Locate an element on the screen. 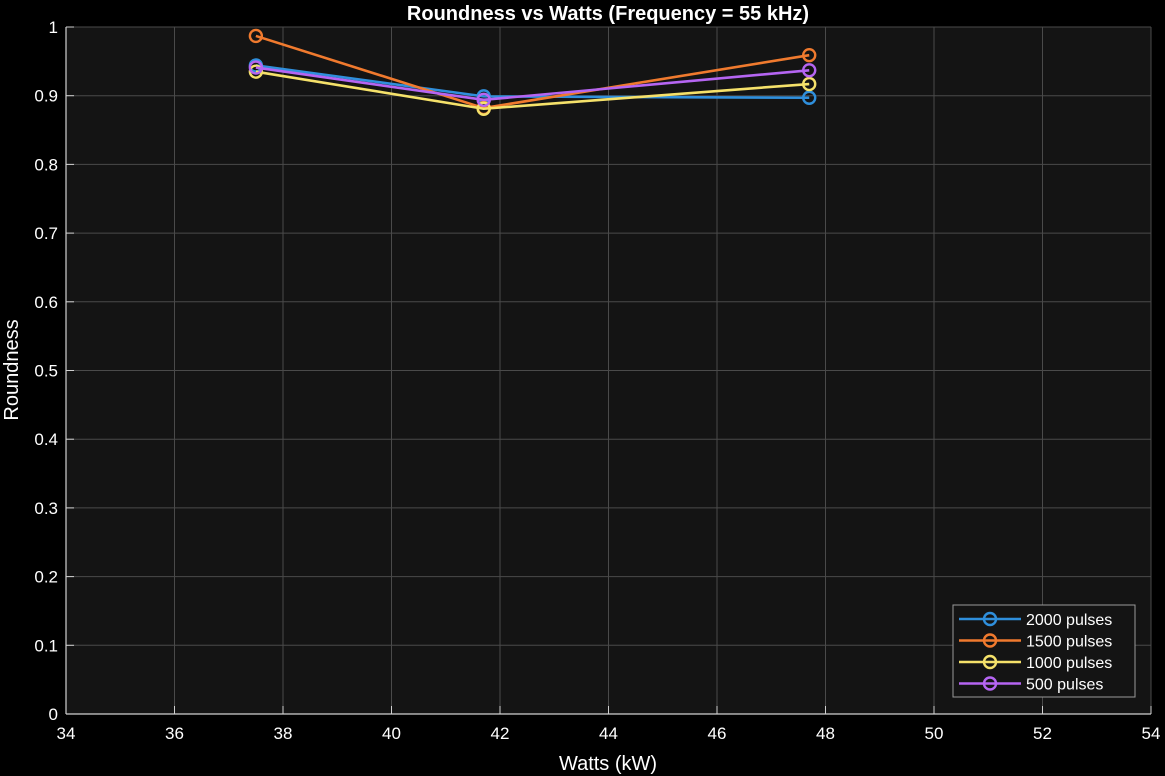  legend-item: 2000 pulses is located at coordinates (1035, 620).